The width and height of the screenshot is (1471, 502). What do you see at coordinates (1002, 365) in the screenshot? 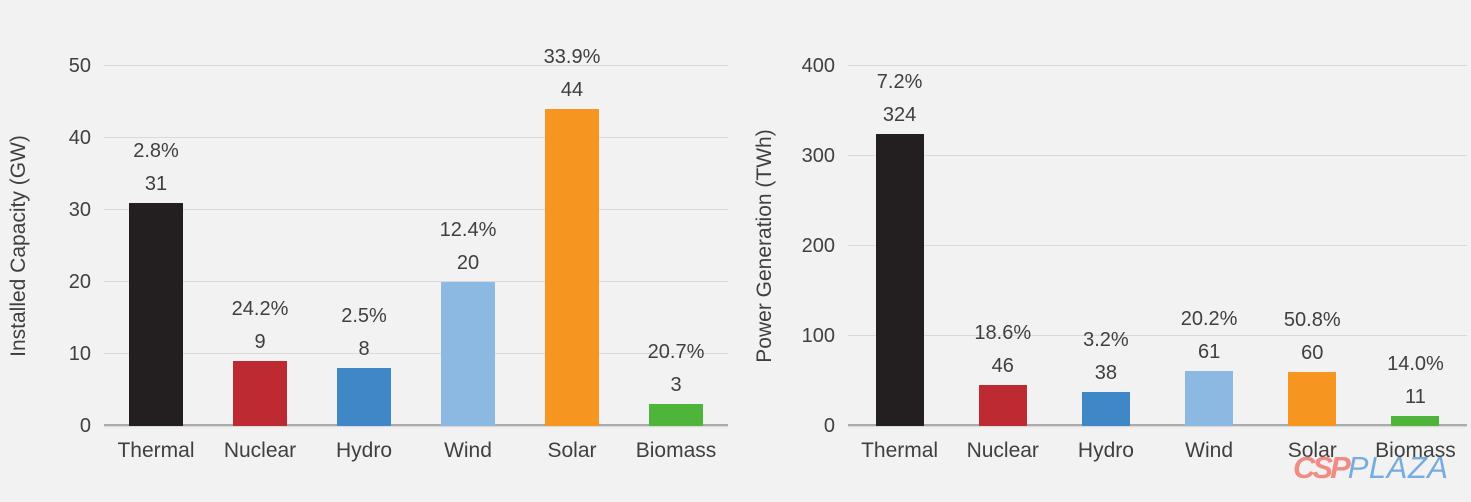
I see `value-label-nuclear: 46` at bounding box center [1002, 365].